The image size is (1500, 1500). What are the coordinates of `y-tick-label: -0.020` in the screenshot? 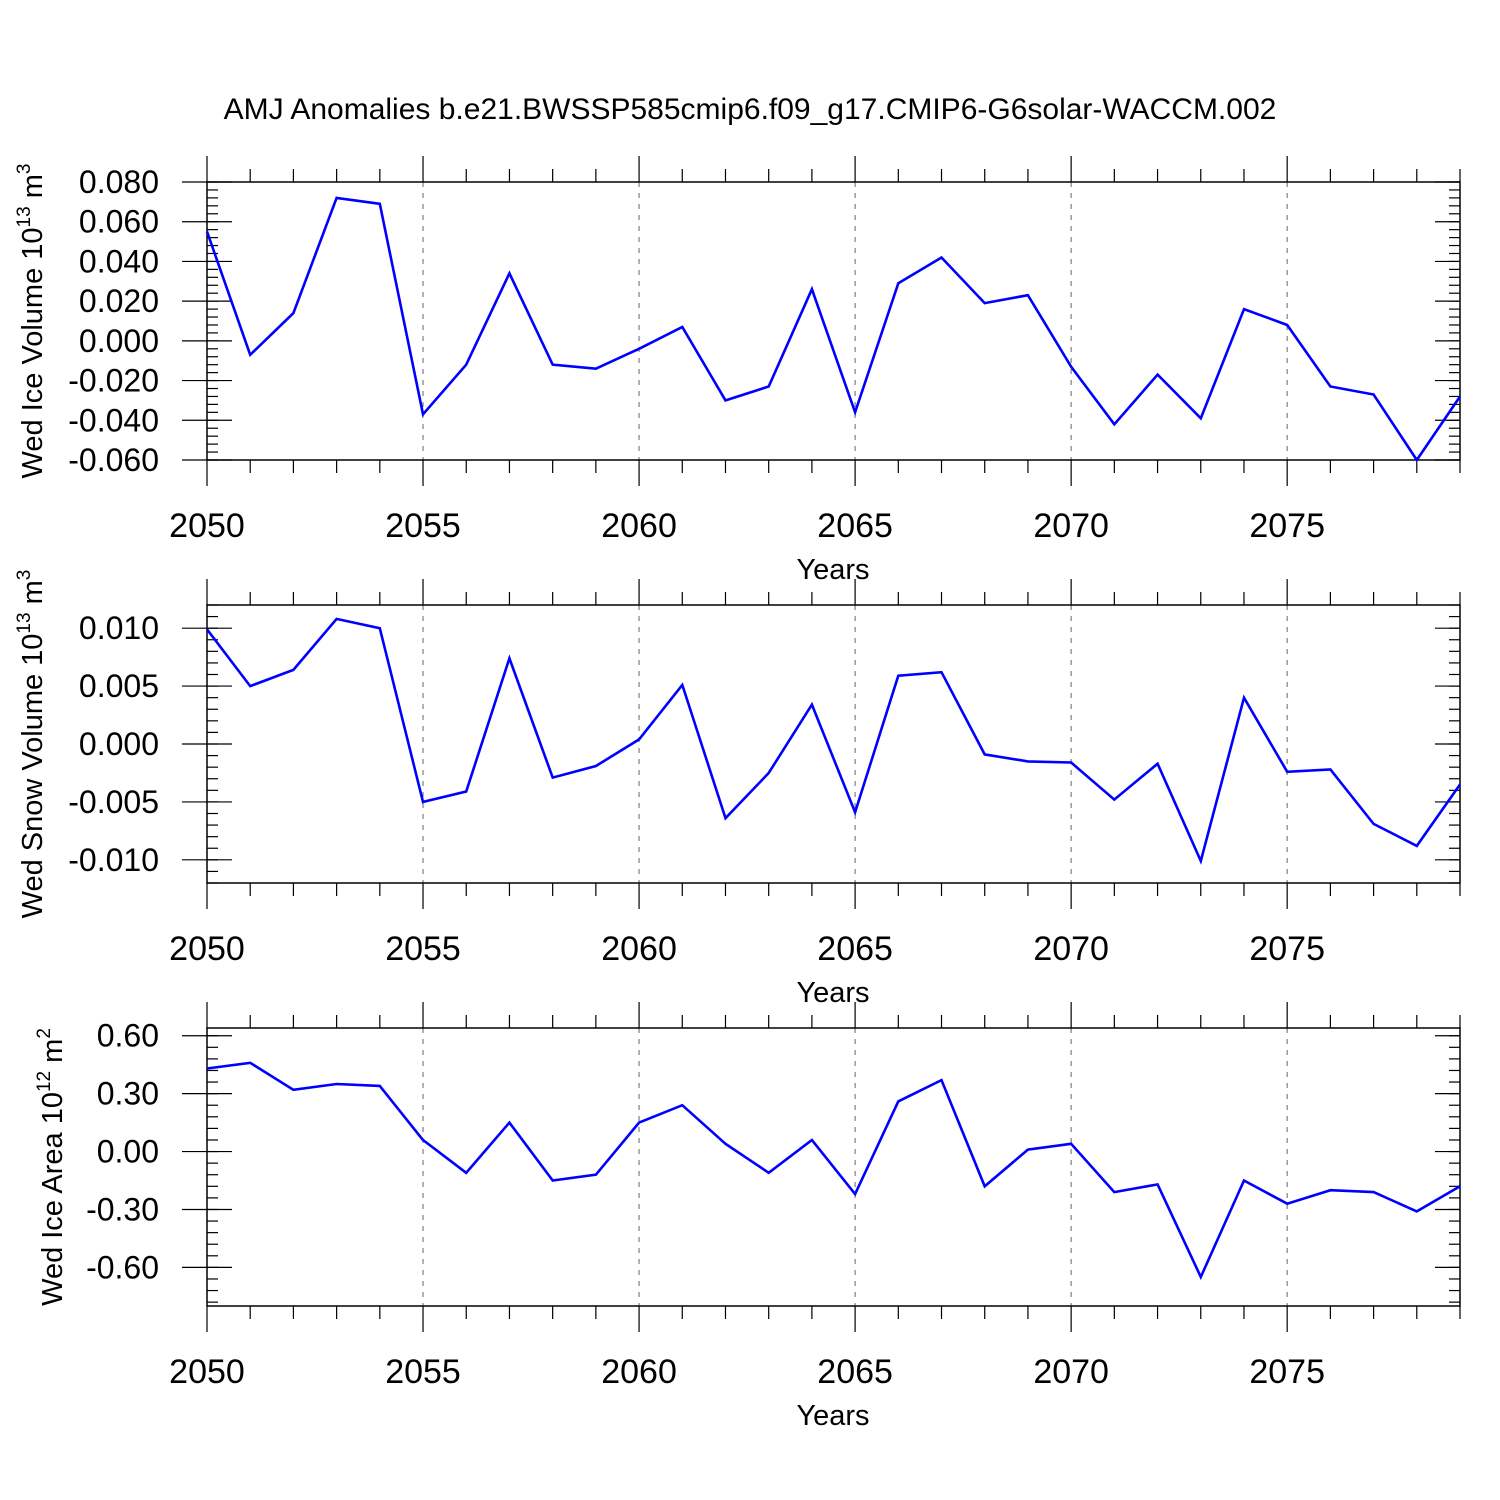 It's located at (113, 381).